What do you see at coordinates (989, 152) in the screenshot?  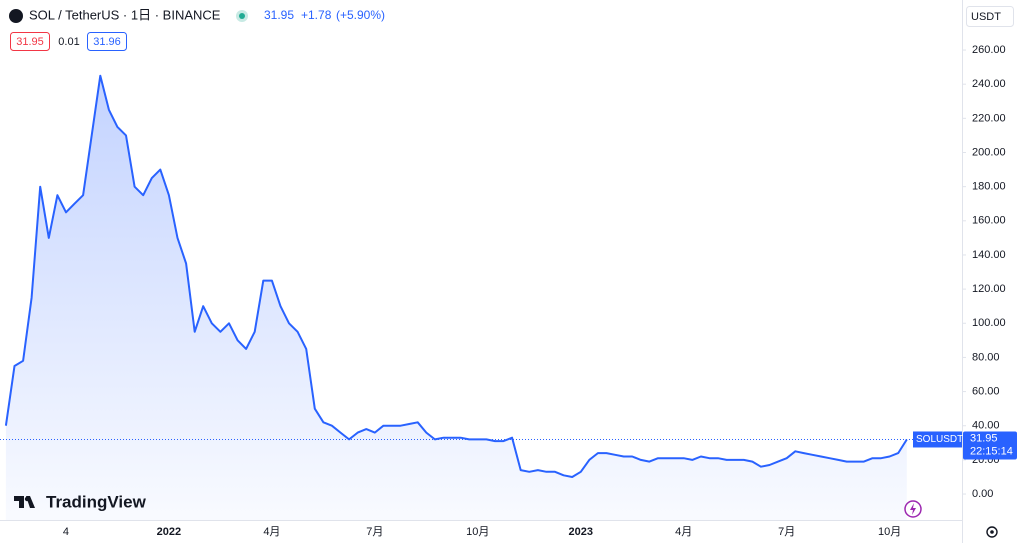 I see `y-tick-label: 200.00` at bounding box center [989, 152].